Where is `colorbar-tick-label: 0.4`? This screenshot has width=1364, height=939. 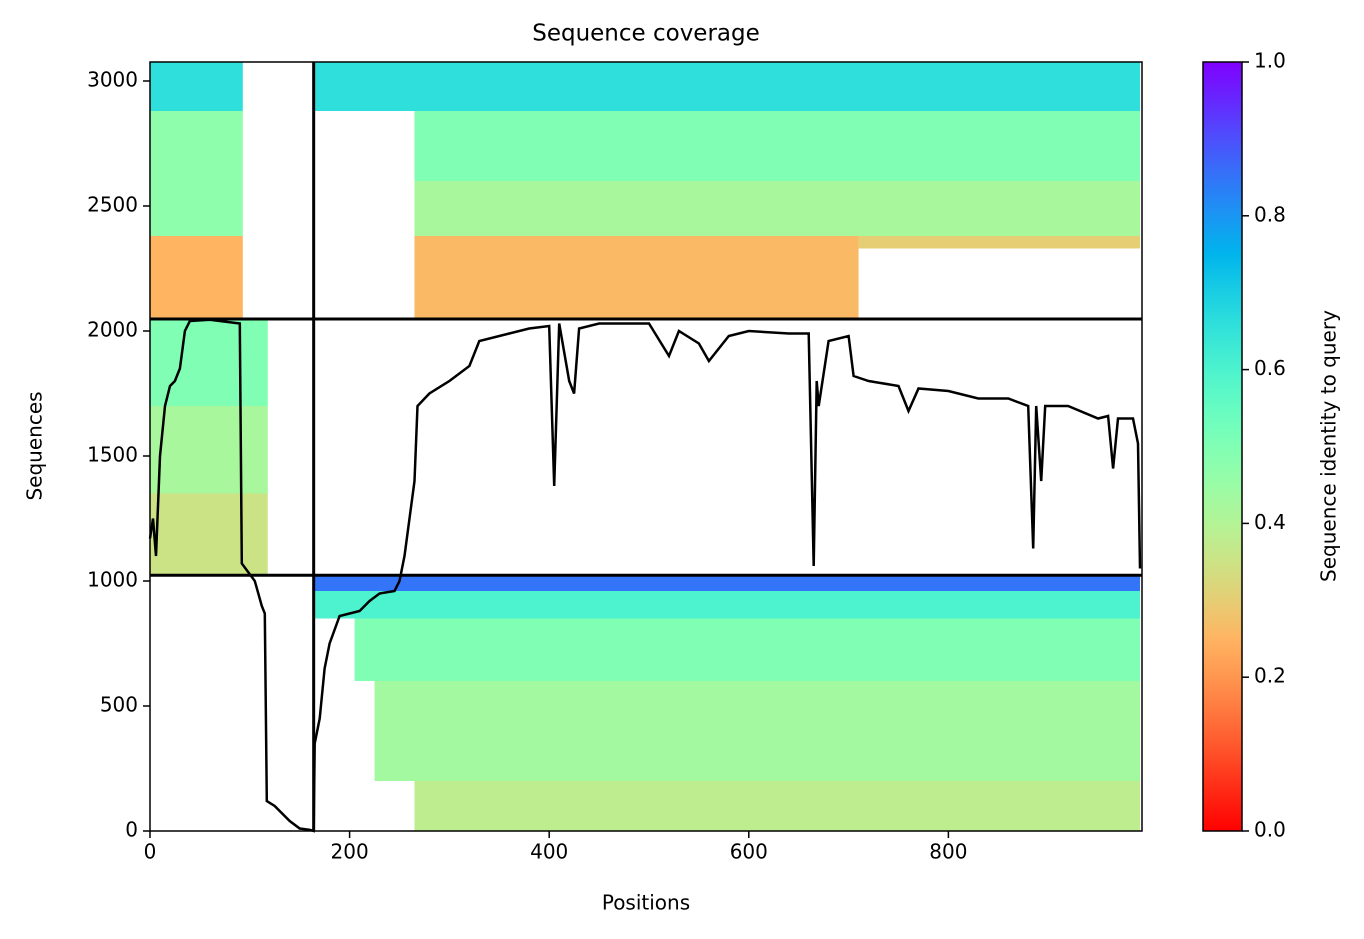
colorbar-tick-label: 0.4 is located at coordinates (1270, 522).